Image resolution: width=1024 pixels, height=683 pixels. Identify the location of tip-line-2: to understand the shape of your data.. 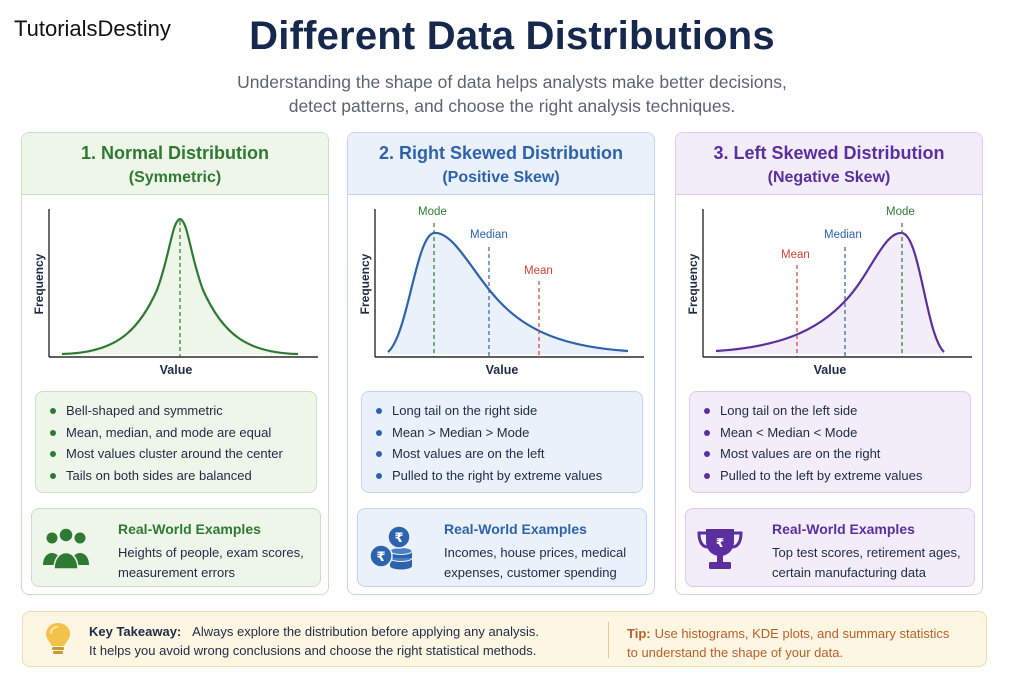
(735, 652).